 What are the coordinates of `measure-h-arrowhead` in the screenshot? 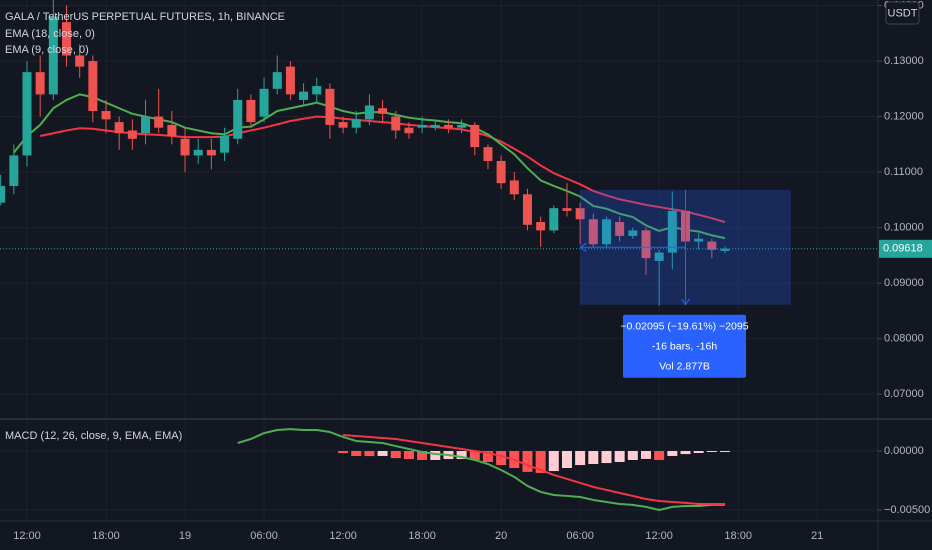 It's located at (583, 247).